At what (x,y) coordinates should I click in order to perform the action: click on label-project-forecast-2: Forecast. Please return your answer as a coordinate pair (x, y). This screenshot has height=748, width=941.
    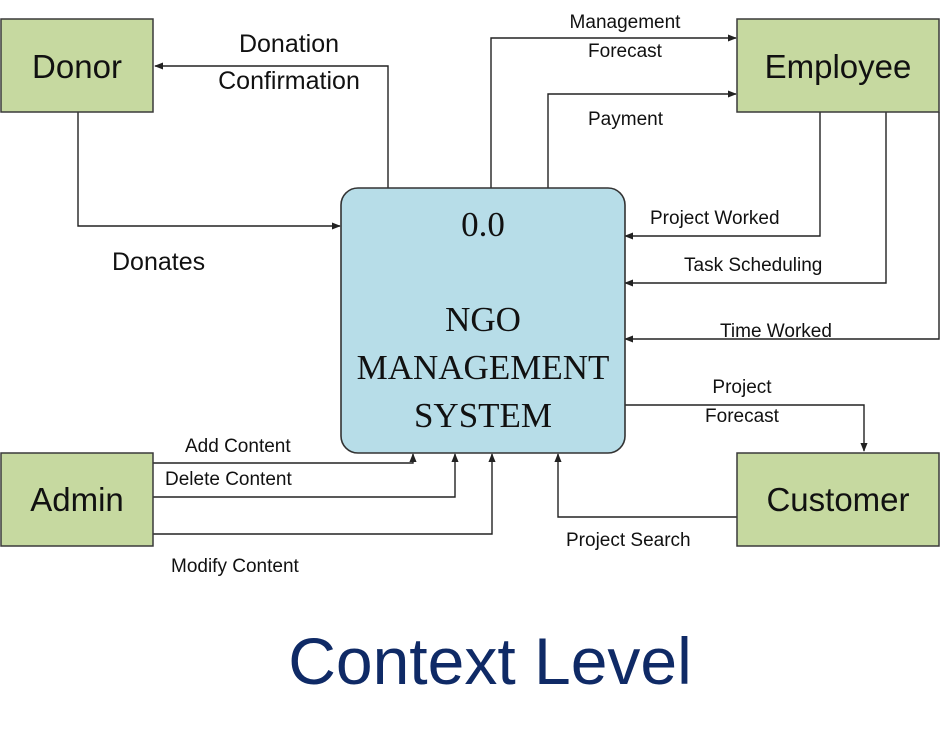
    Looking at the image, I should click on (742, 416).